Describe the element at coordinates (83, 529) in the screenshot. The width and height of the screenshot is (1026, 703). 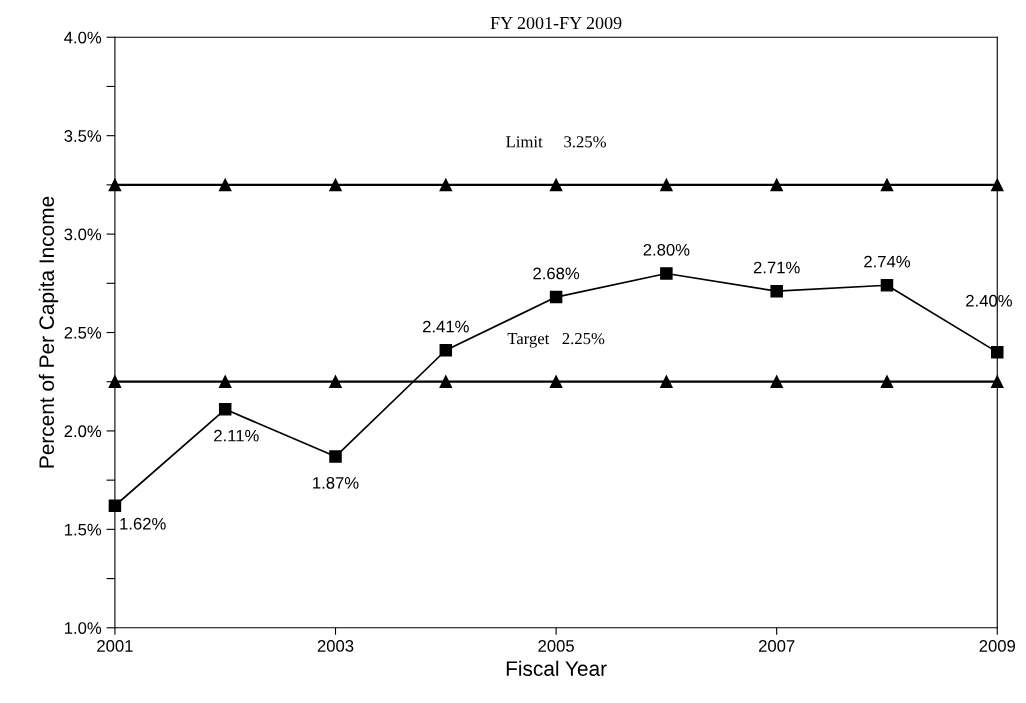
I see `y-tick-label: 1.5%` at that location.